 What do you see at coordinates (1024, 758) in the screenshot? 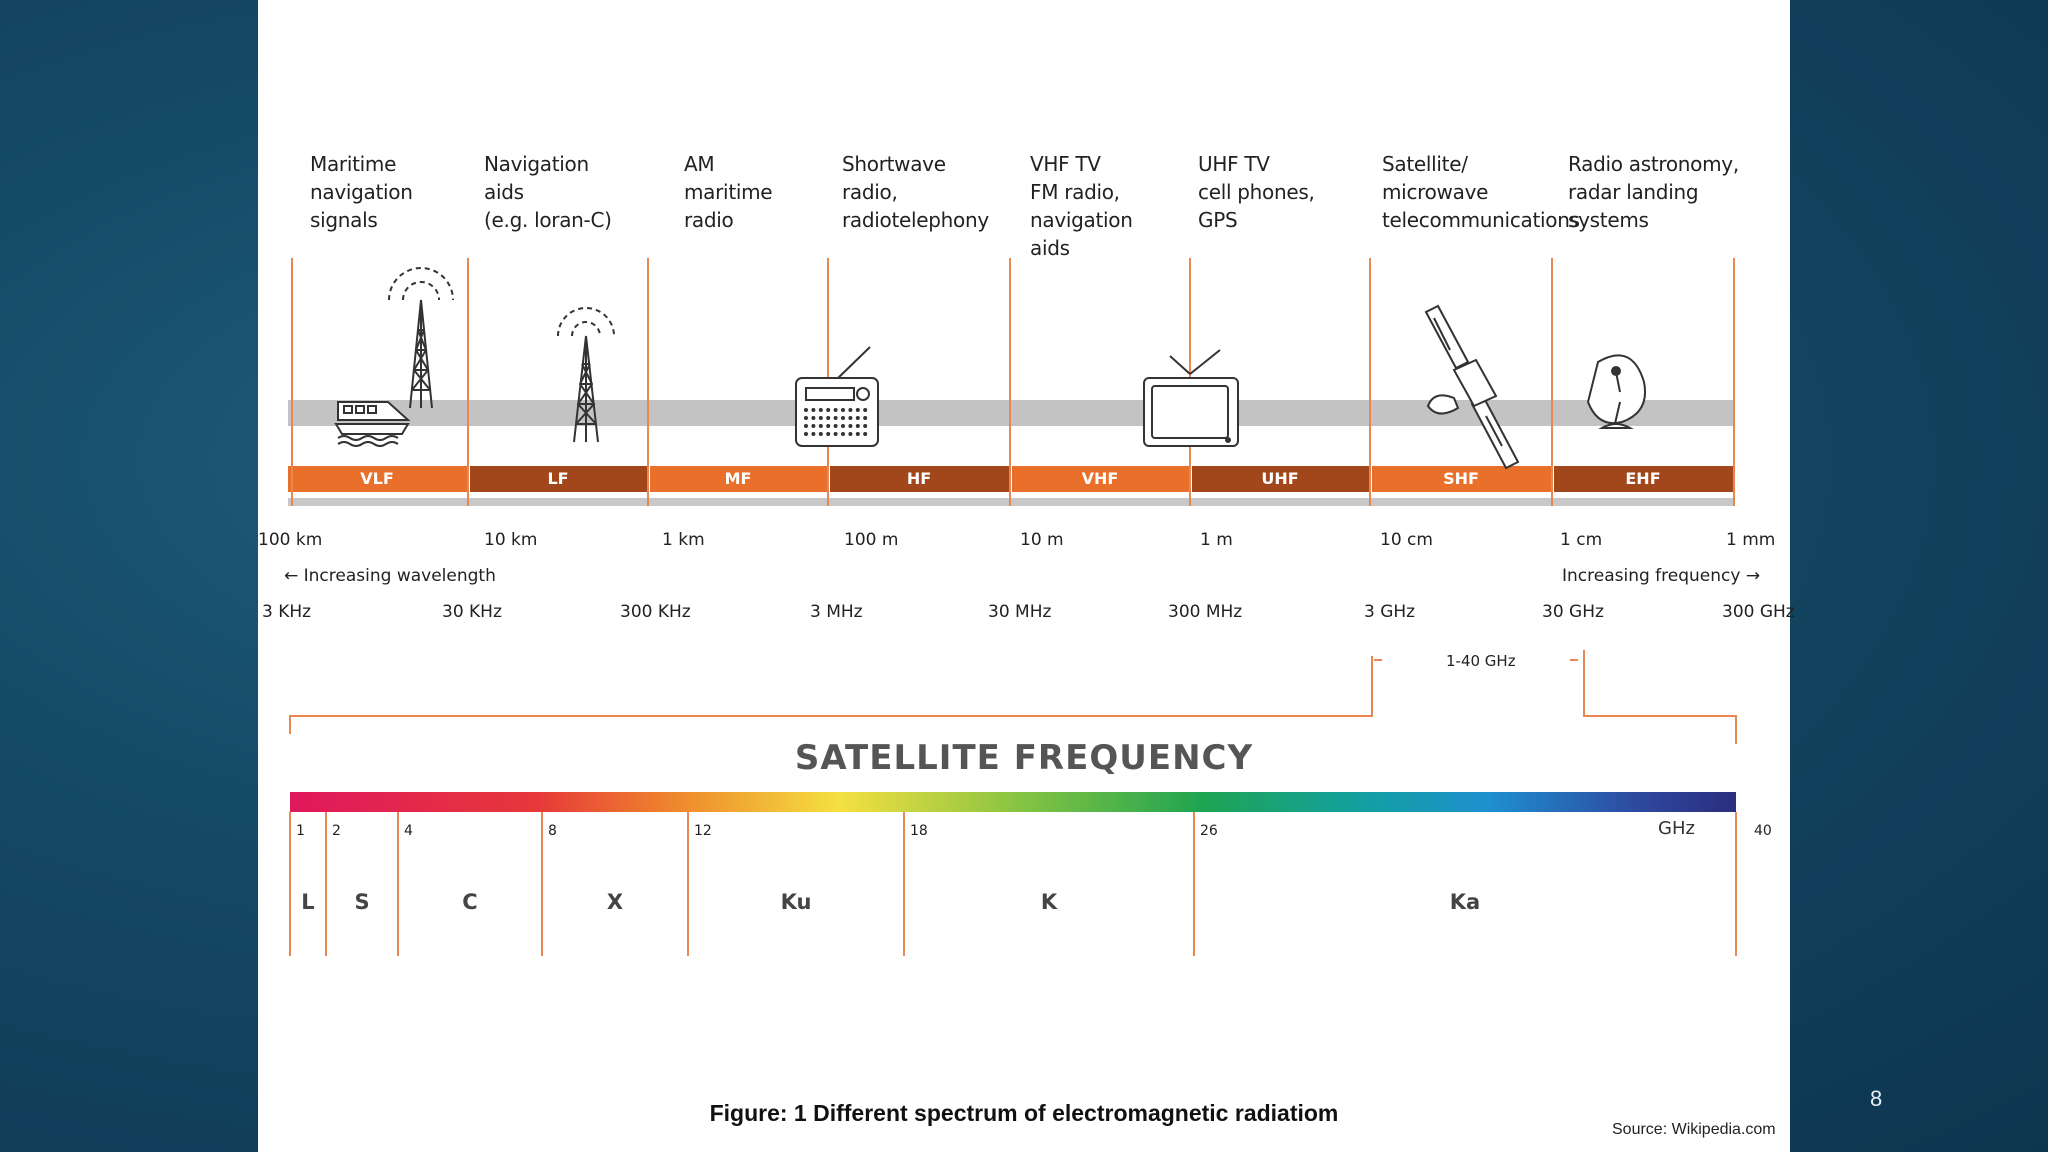
I see `satellite-frequency-title: SATELLITE FREQUENCY` at bounding box center [1024, 758].